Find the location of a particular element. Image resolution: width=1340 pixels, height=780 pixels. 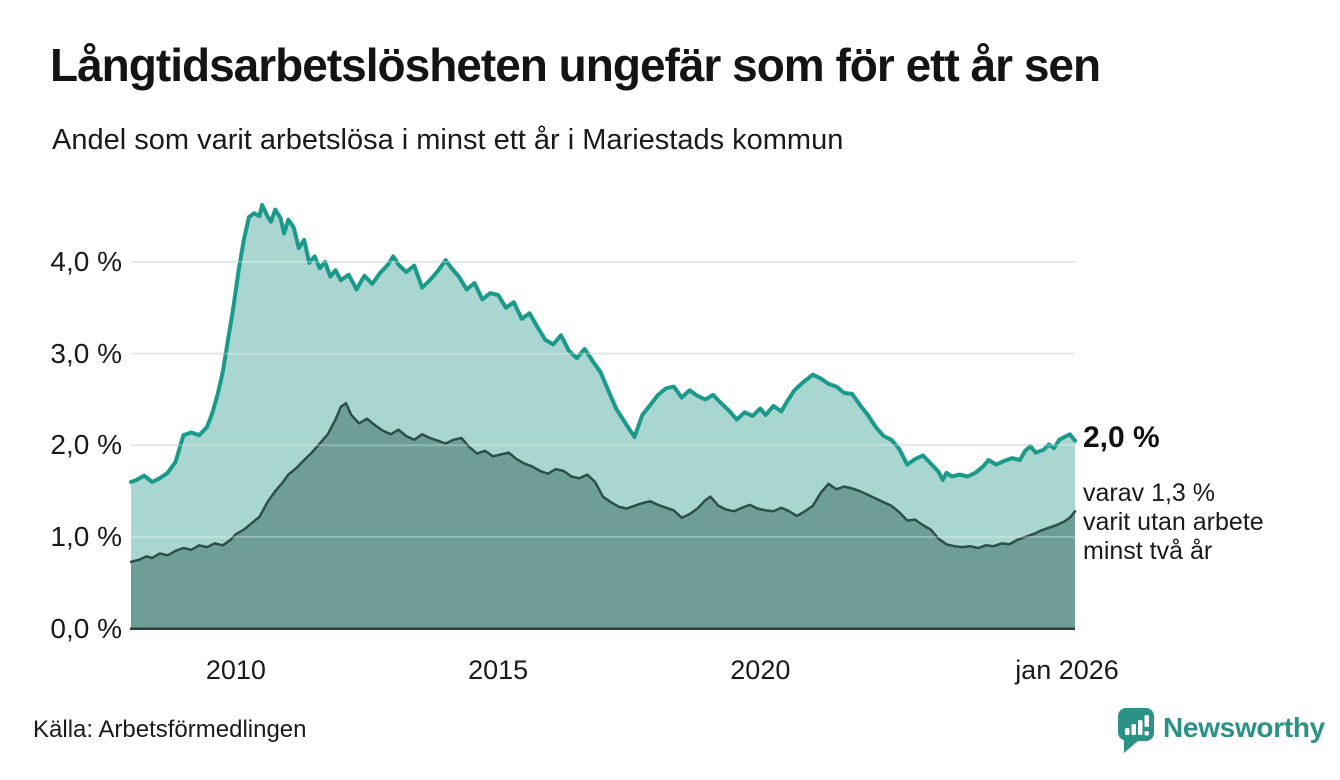

y-axis-label: 0,0 % is located at coordinates (86, 628).